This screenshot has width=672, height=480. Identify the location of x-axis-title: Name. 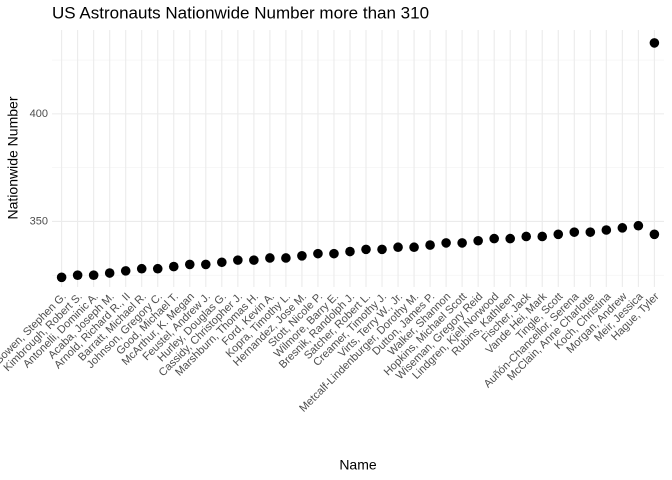
(358, 465).